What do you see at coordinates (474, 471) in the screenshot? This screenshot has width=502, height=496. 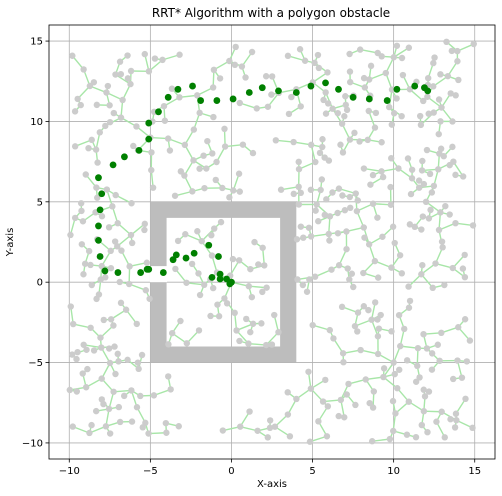 I see `x-tick-label: 15` at bounding box center [474, 471].